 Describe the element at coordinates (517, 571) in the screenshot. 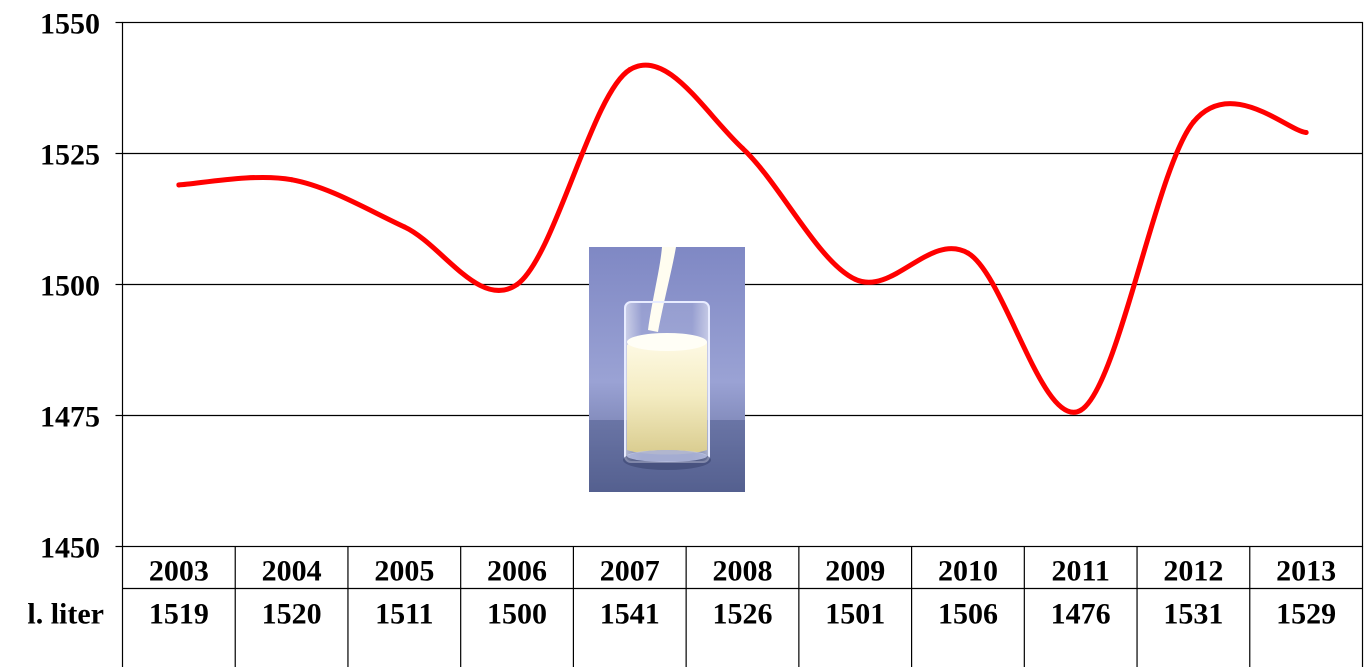

I see `x-category-label-2006: 2006` at that location.